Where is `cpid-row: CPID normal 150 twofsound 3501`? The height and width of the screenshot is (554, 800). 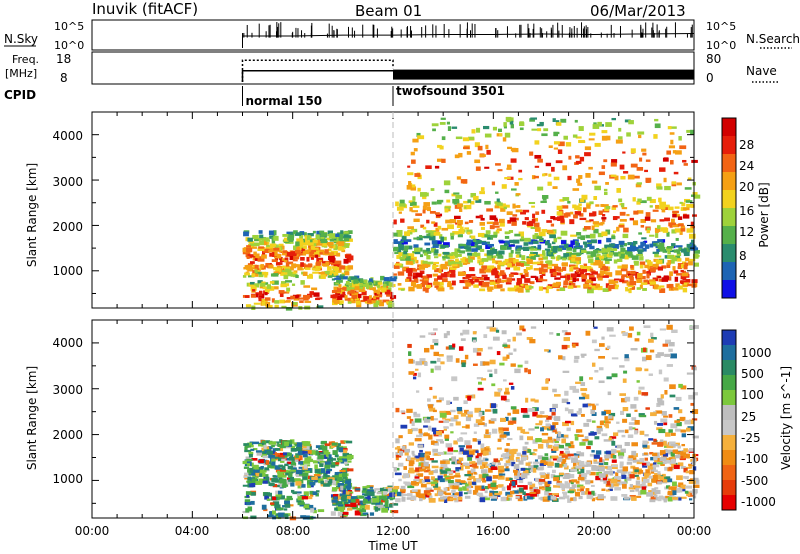 cpid-row: CPID normal 150 twofsound 3501 is located at coordinates (254, 96).